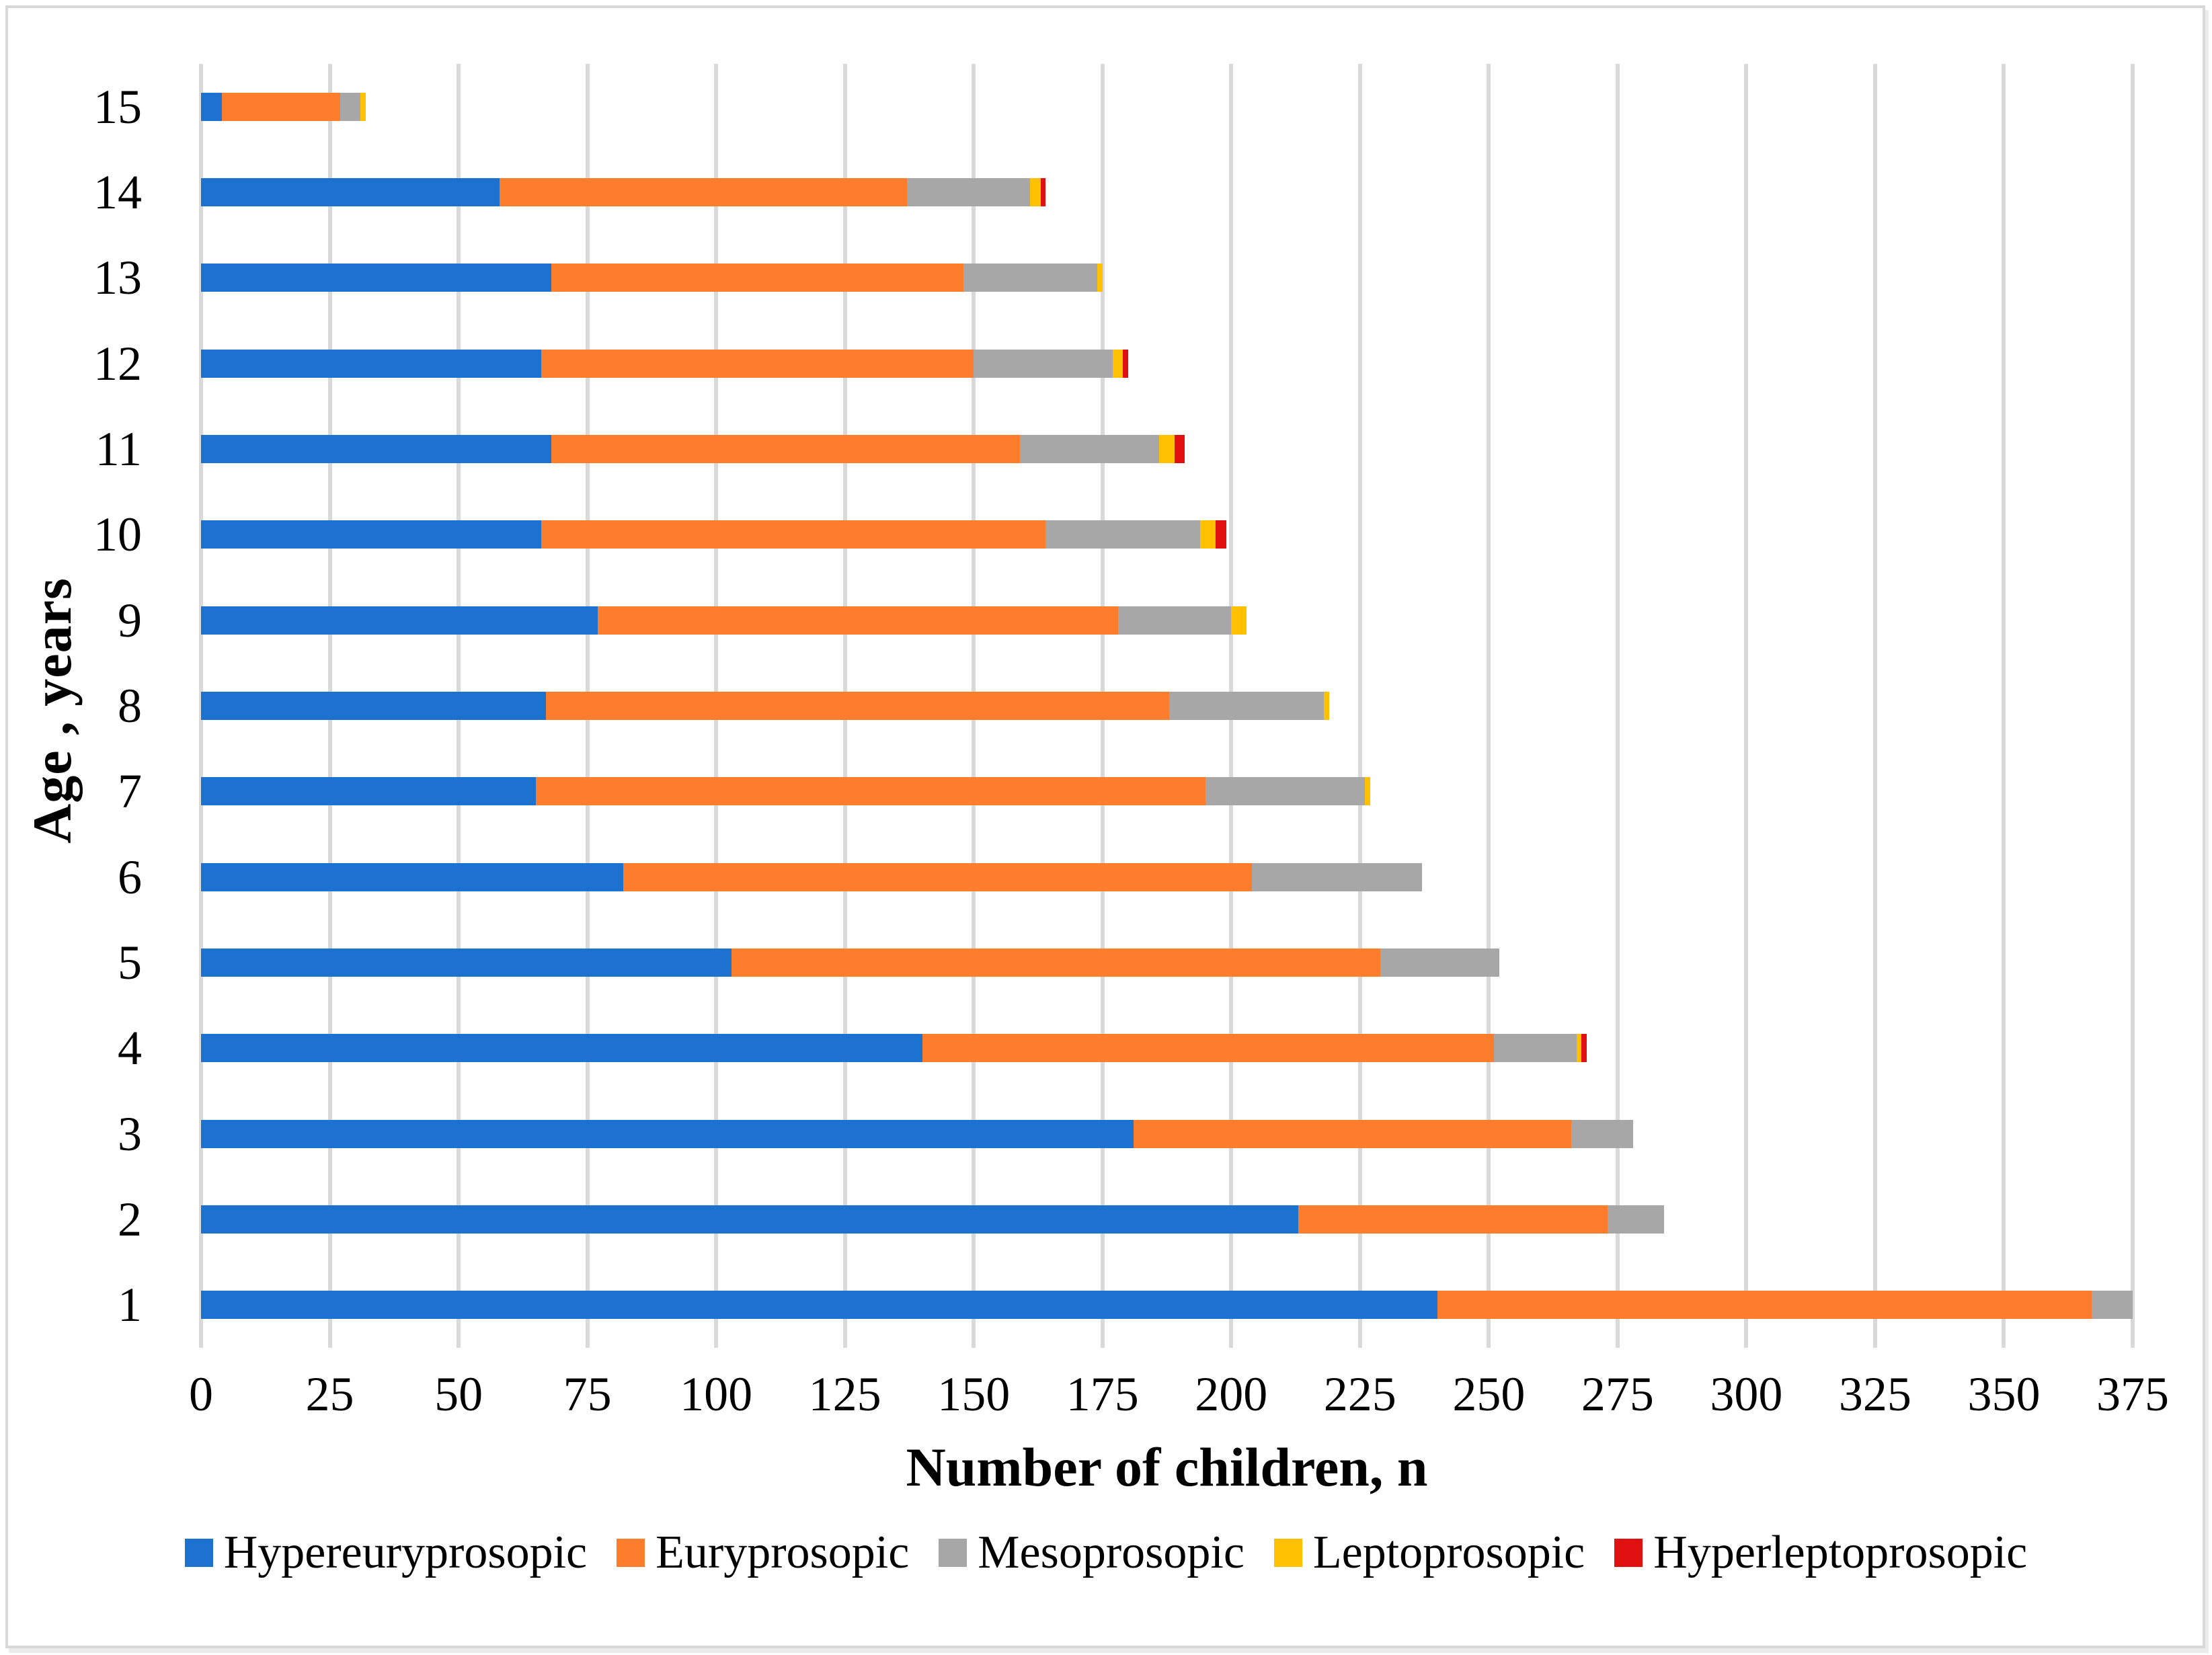 This screenshot has height=1655, width=2212. I want to click on y-tick-label: 5, so click(130, 962).